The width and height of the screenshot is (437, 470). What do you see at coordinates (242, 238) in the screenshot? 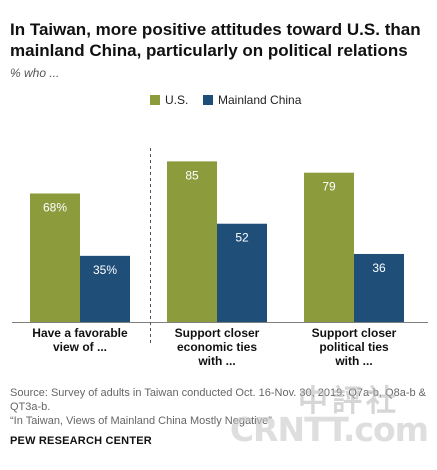
I see `data-label-china-1: 52` at bounding box center [242, 238].